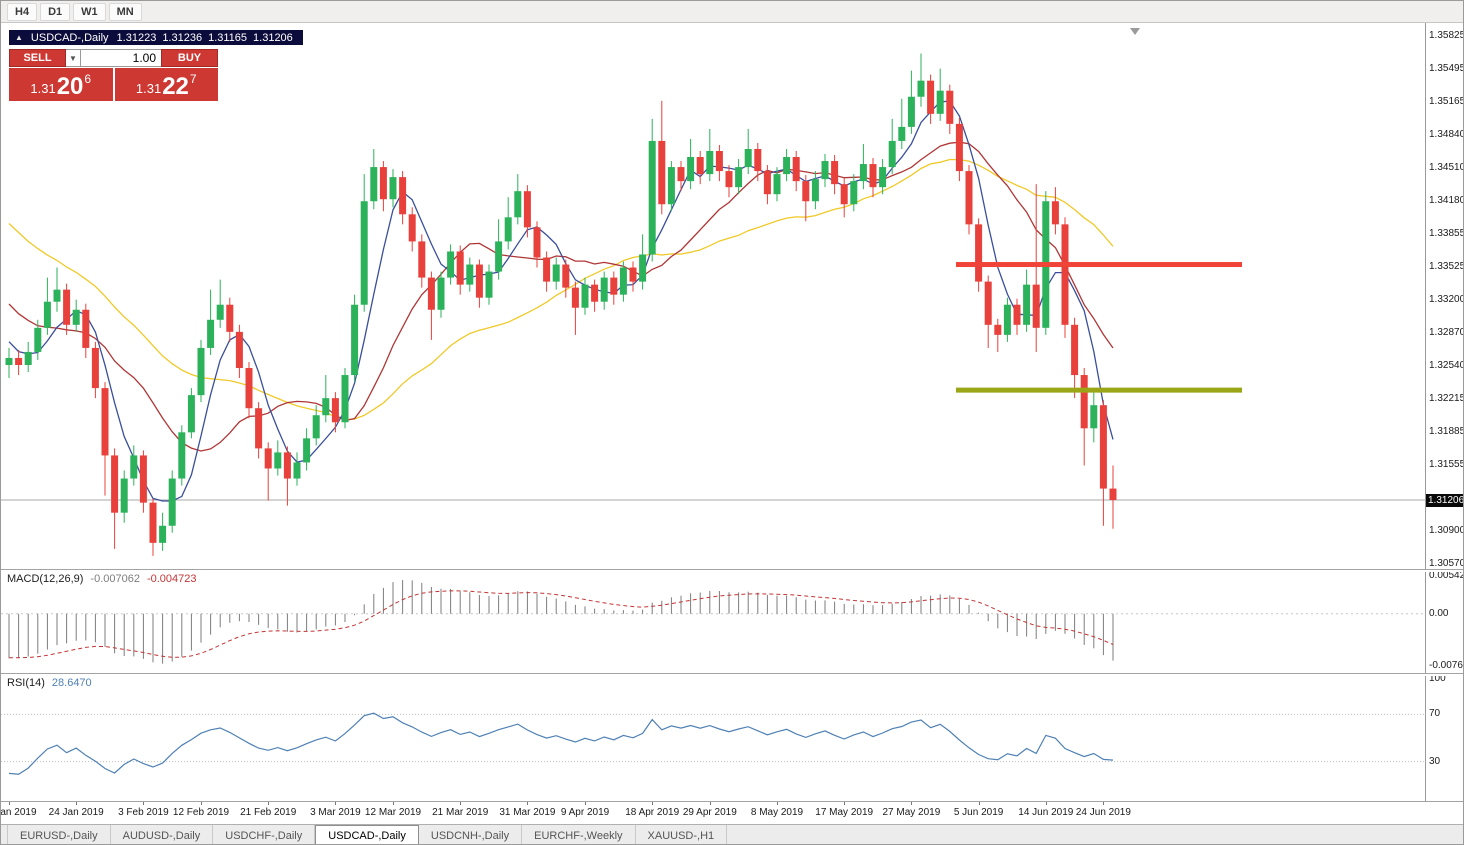 The height and width of the screenshot is (845, 1464). Describe the element at coordinates (1103, 812) in the screenshot. I see `date-axis-label: 24 Jun 2019` at that location.